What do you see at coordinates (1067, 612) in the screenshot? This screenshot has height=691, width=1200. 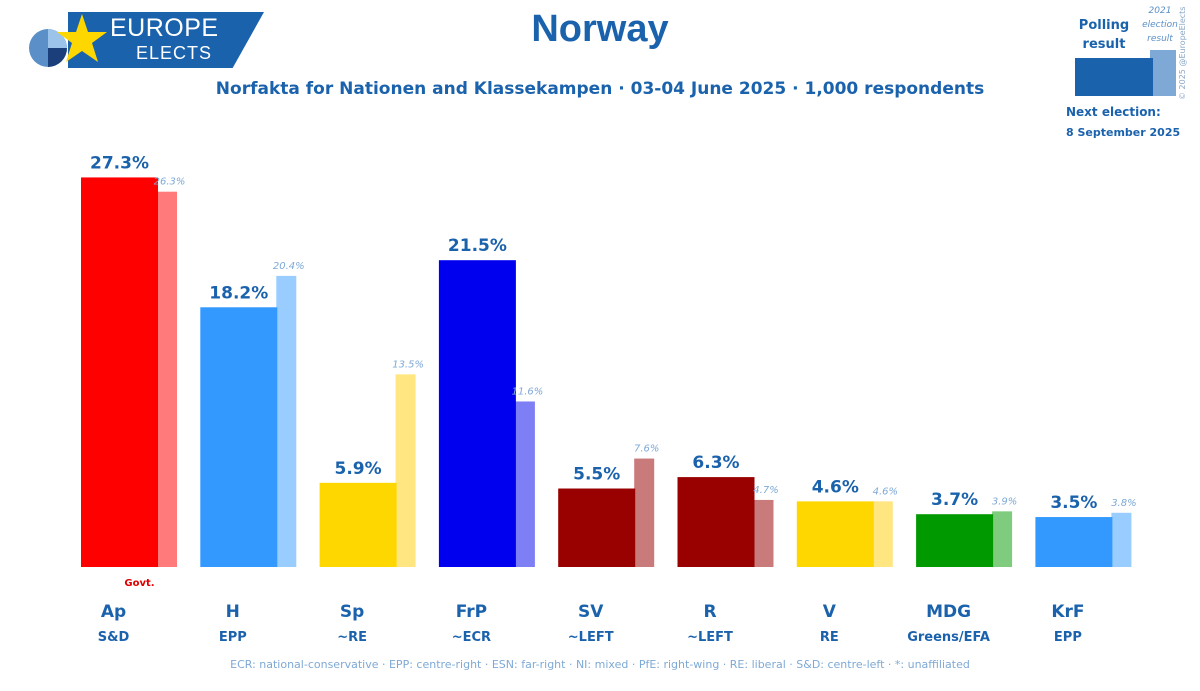 I see `party-name-krf: KrF` at bounding box center [1067, 612].